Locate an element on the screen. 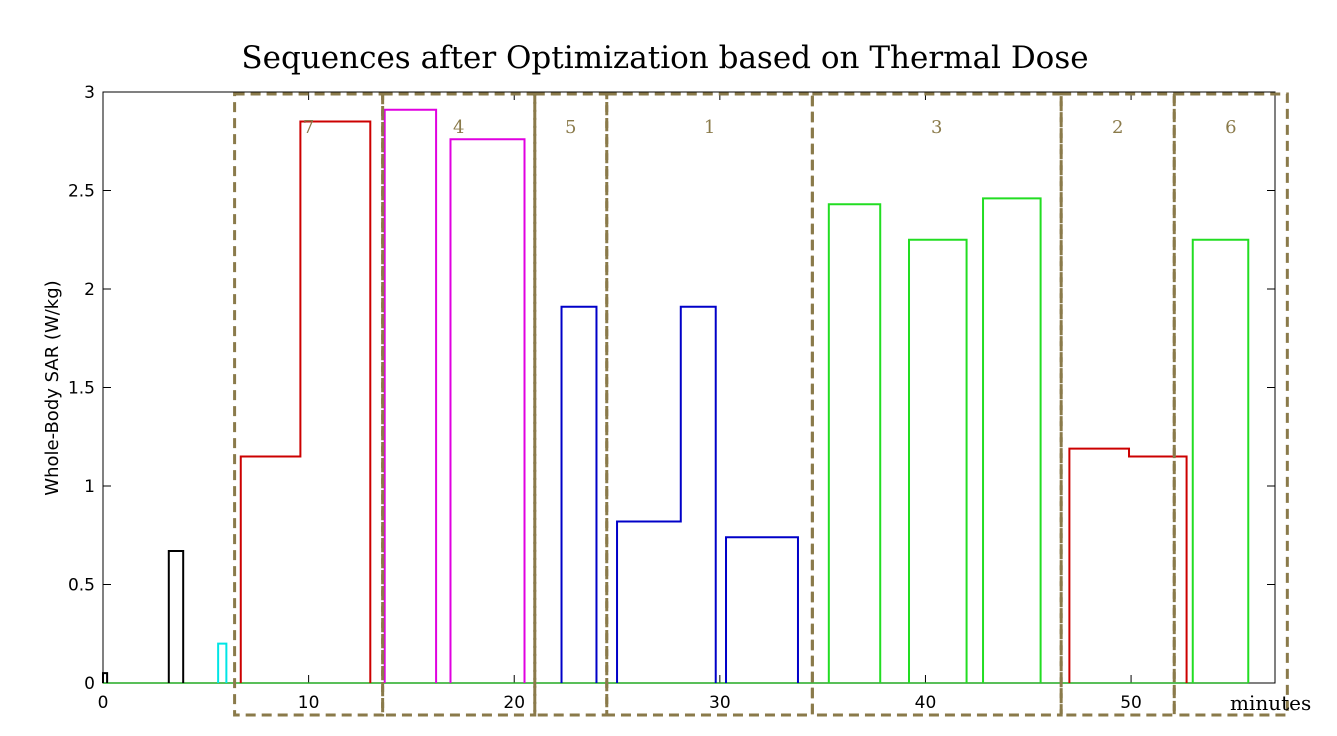 The image size is (1337, 736). y-tick-label: 0.5 is located at coordinates (81, 586).